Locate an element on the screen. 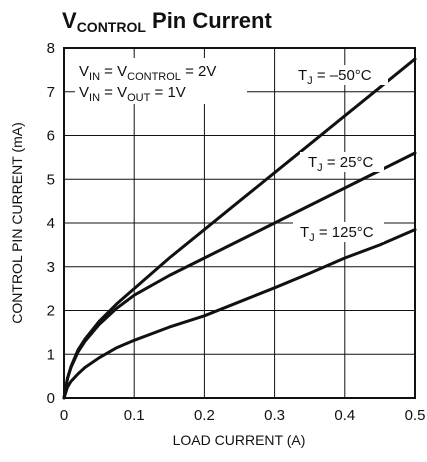 The image size is (427, 462). series-label-1: TJ = –50°C is located at coordinates (335, 77).